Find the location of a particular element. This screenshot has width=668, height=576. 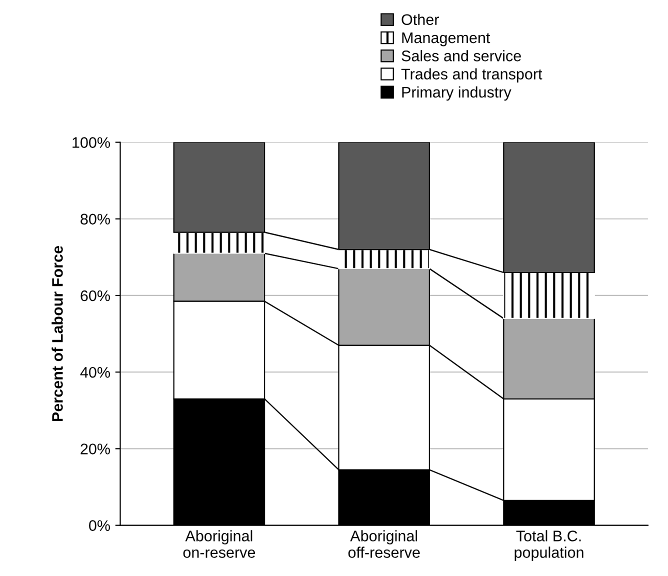

legend-label: Sales and service is located at coordinates (461, 56).